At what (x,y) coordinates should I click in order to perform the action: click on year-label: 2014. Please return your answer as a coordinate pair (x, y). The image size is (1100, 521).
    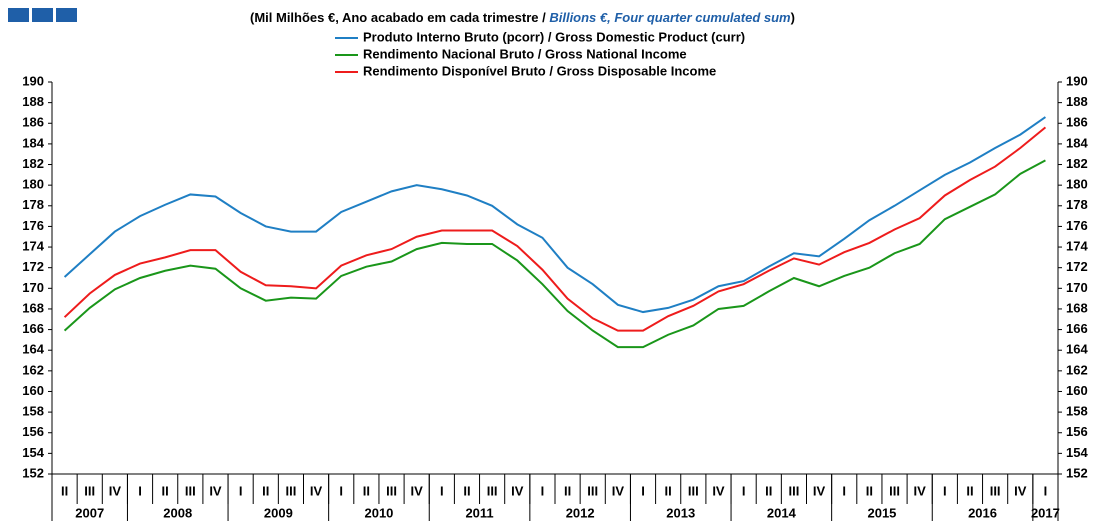
    Looking at the image, I should click on (782, 512).